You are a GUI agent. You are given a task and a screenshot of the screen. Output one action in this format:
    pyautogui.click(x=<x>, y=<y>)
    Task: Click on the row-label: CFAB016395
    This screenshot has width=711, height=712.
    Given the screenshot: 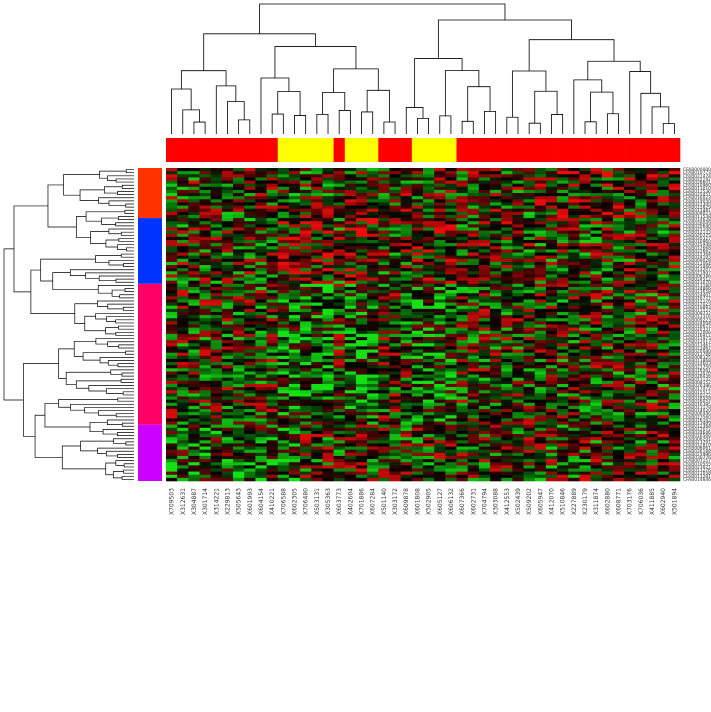 What is the action you would take?
    pyautogui.click(x=697, y=405)
    